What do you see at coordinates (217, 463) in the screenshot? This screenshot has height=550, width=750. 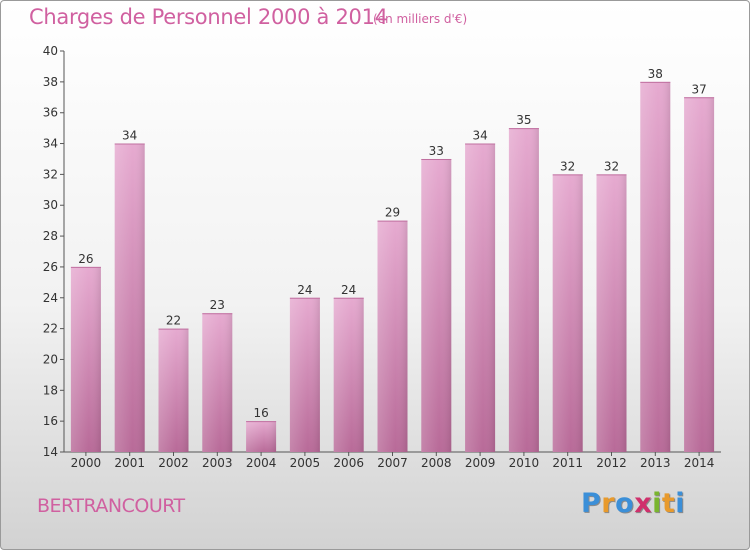 I see `x-tick-label: 2003` at bounding box center [217, 463].